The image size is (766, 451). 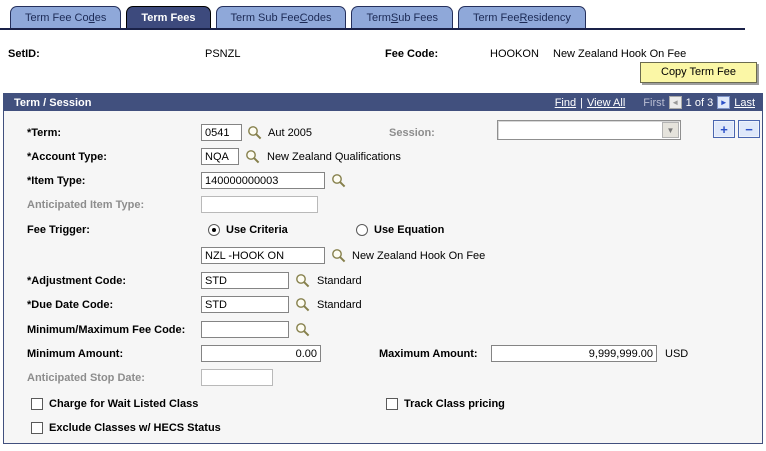 What do you see at coordinates (412, 54) in the screenshot?
I see `fee-code-label: Fee Code:` at bounding box center [412, 54].